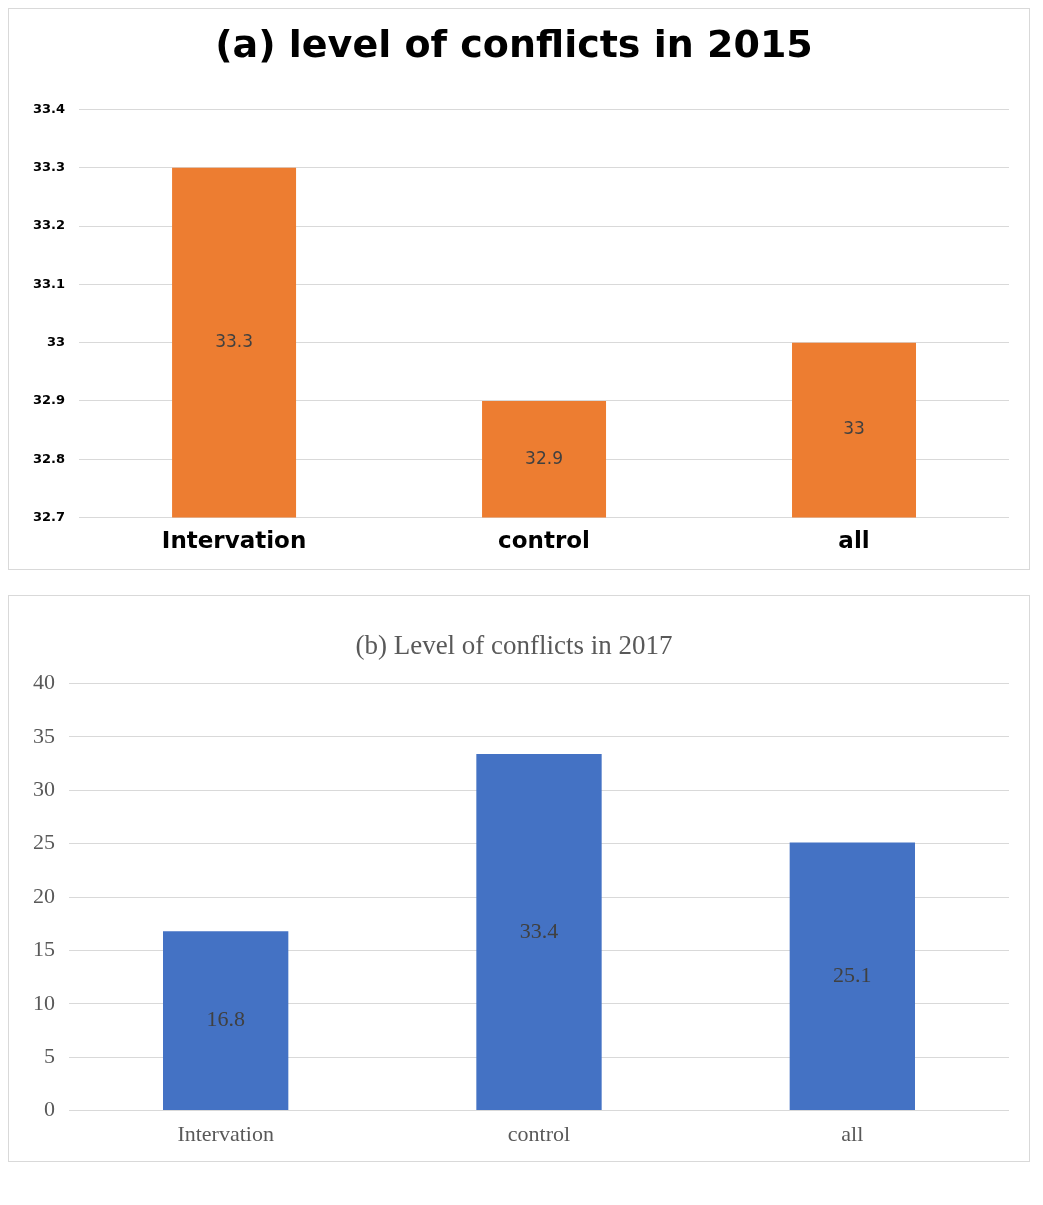  I want to click on data-label: 33.3, so click(234, 341).